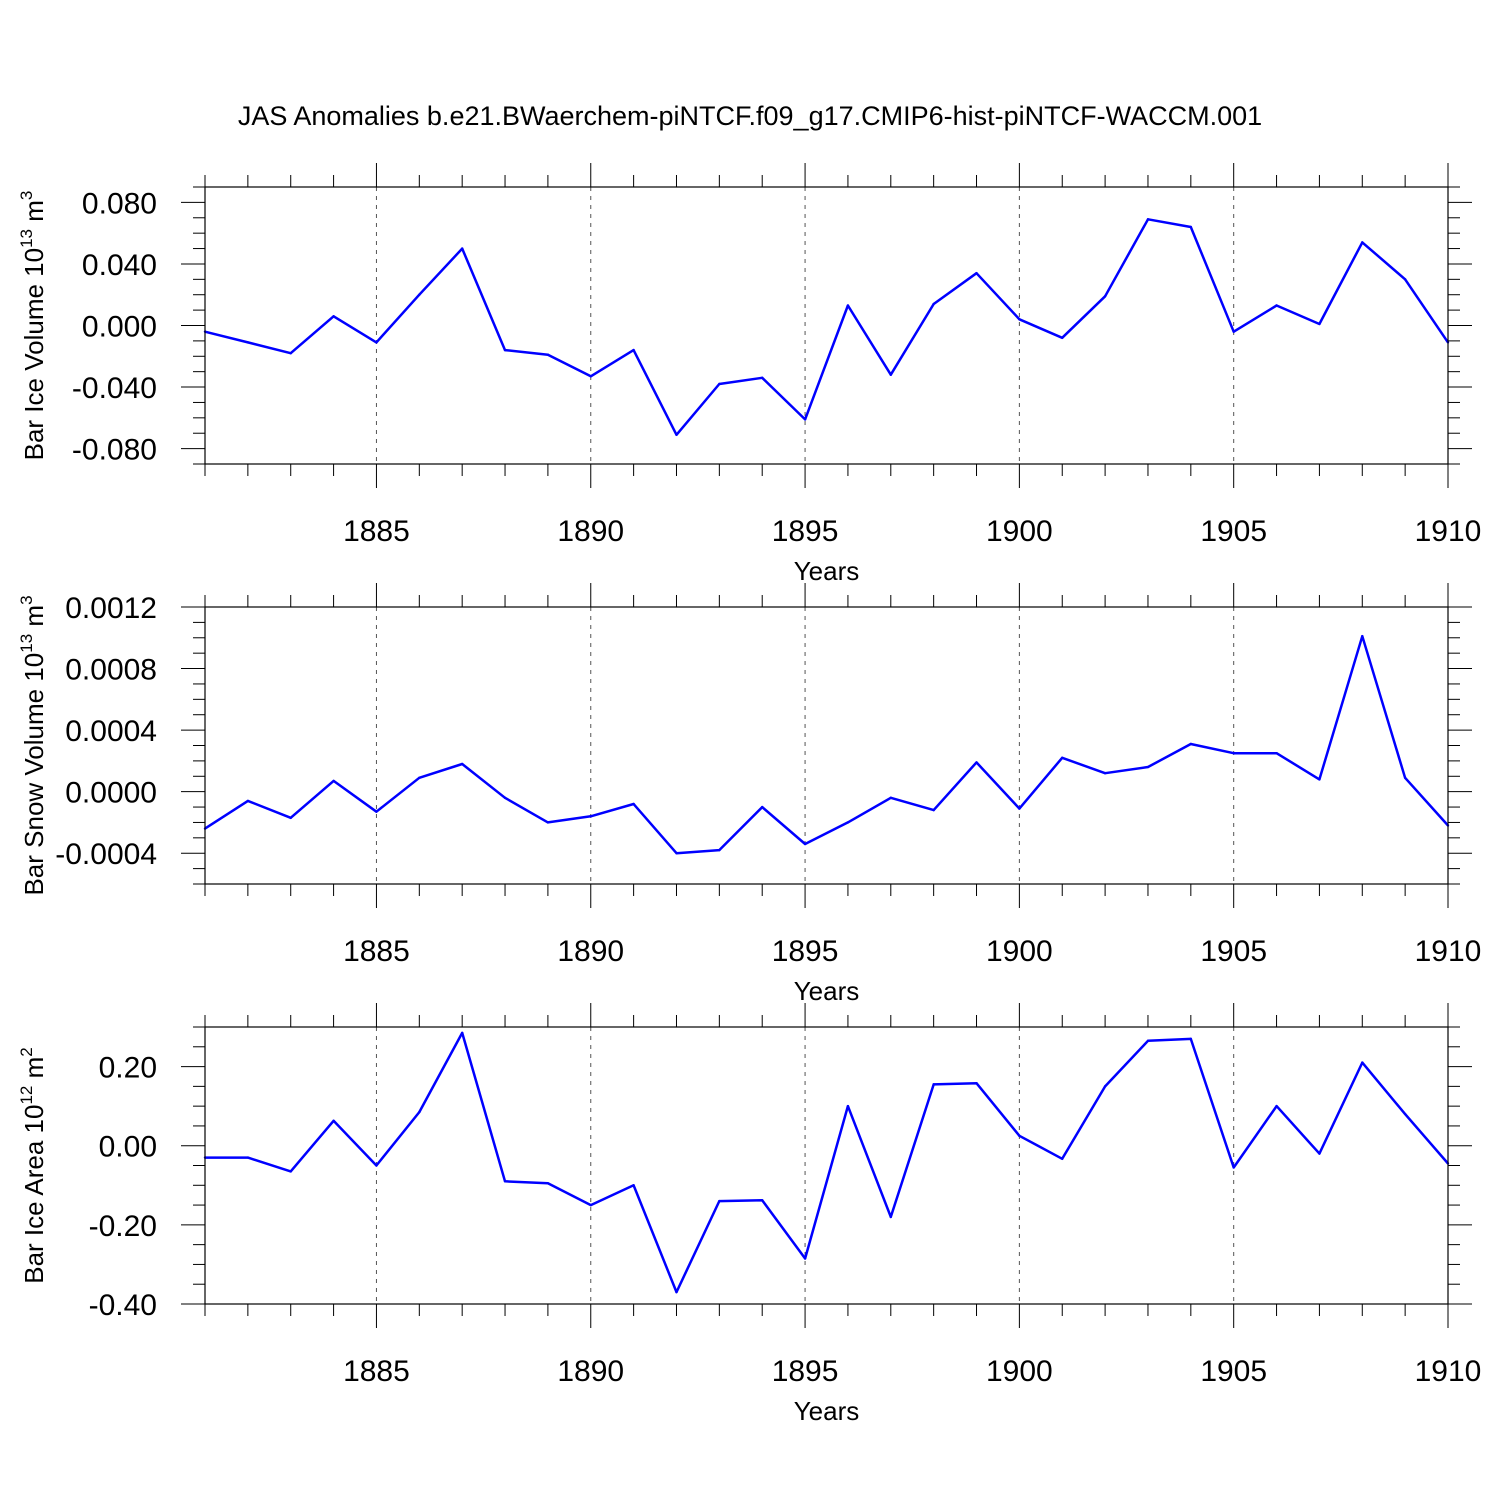 This screenshot has height=1500, width=1500. Describe the element at coordinates (119, 203) in the screenshot. I see `y-tick-label: 0.080` at that location.